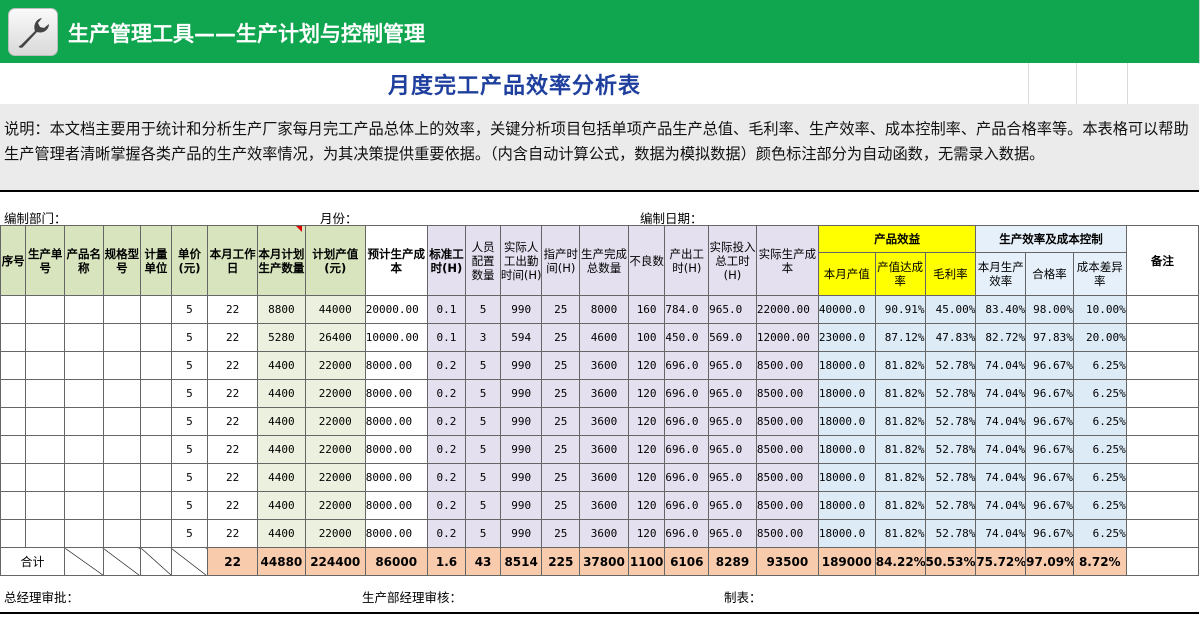  Describe the element at coordinates (1001, 309) in the screenshot. I see `table-cell: 83.40%` at that location.